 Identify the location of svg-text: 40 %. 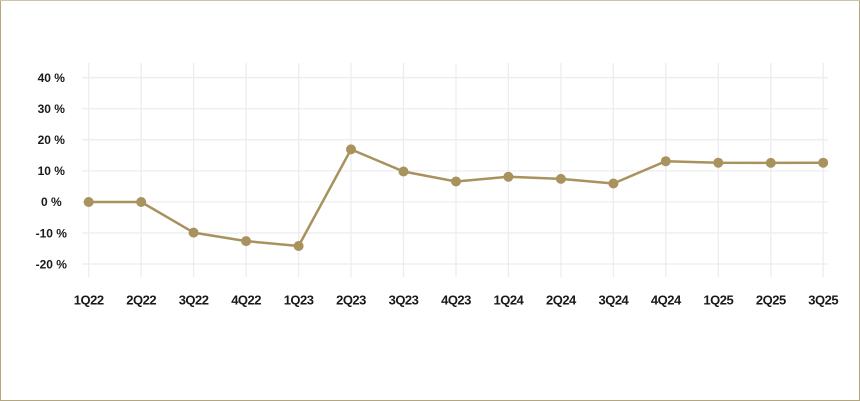
(52, 78).